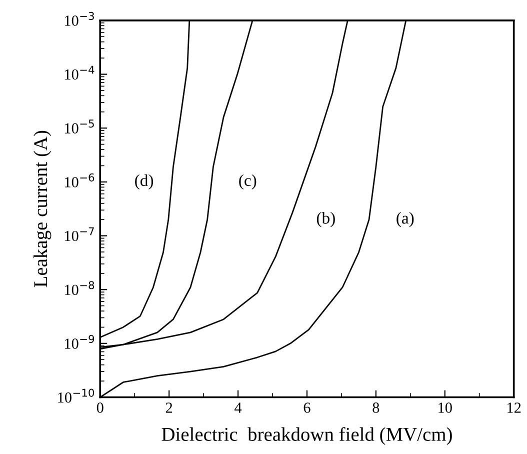  I want to click on x-tick-label: 4, so click(238, 407).